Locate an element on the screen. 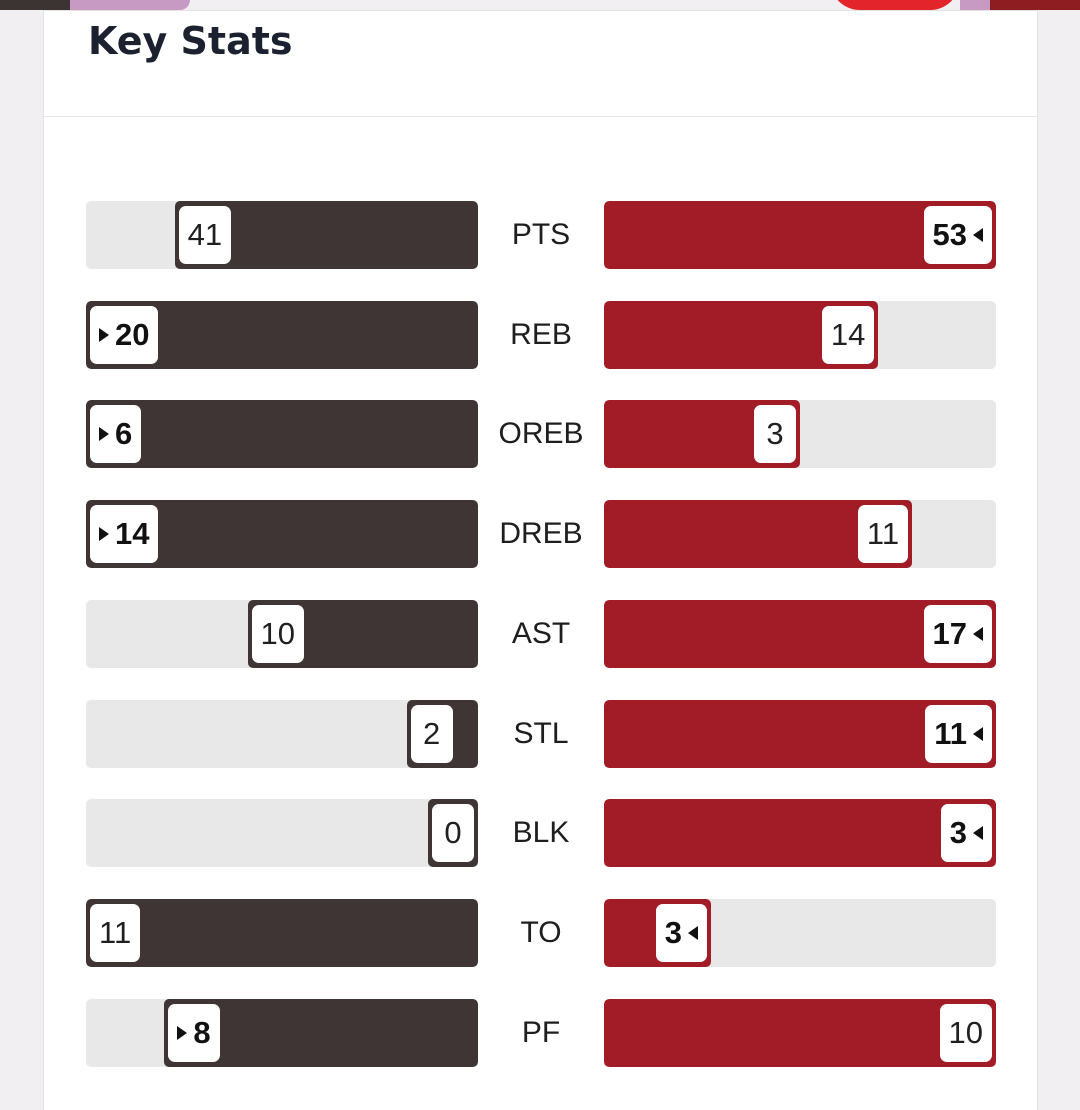  stat-row-stl: 2 STL 11 is located at coordinates (541, 734).